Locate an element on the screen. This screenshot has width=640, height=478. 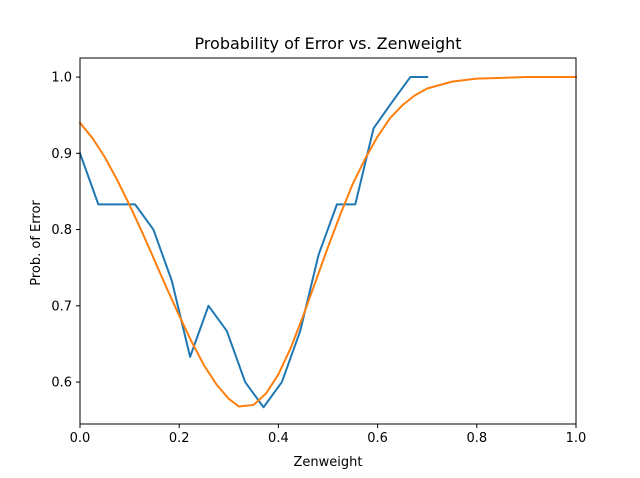
x-tick-label: 0.0 is located at coordinates (80, 438).